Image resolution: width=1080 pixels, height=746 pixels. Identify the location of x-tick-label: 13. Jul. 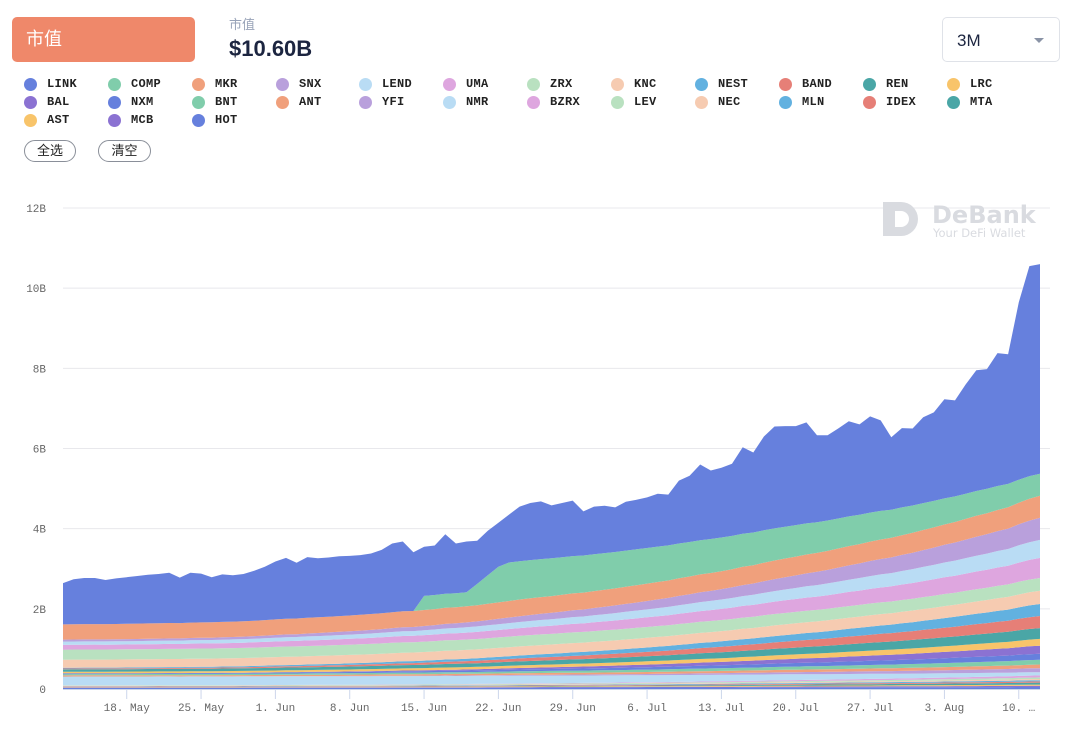
(721, 709).